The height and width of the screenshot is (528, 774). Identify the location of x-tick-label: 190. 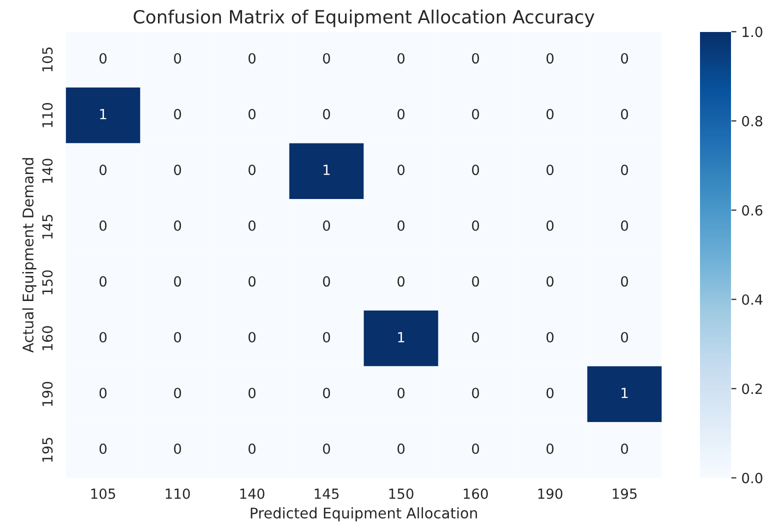
(550, 494).